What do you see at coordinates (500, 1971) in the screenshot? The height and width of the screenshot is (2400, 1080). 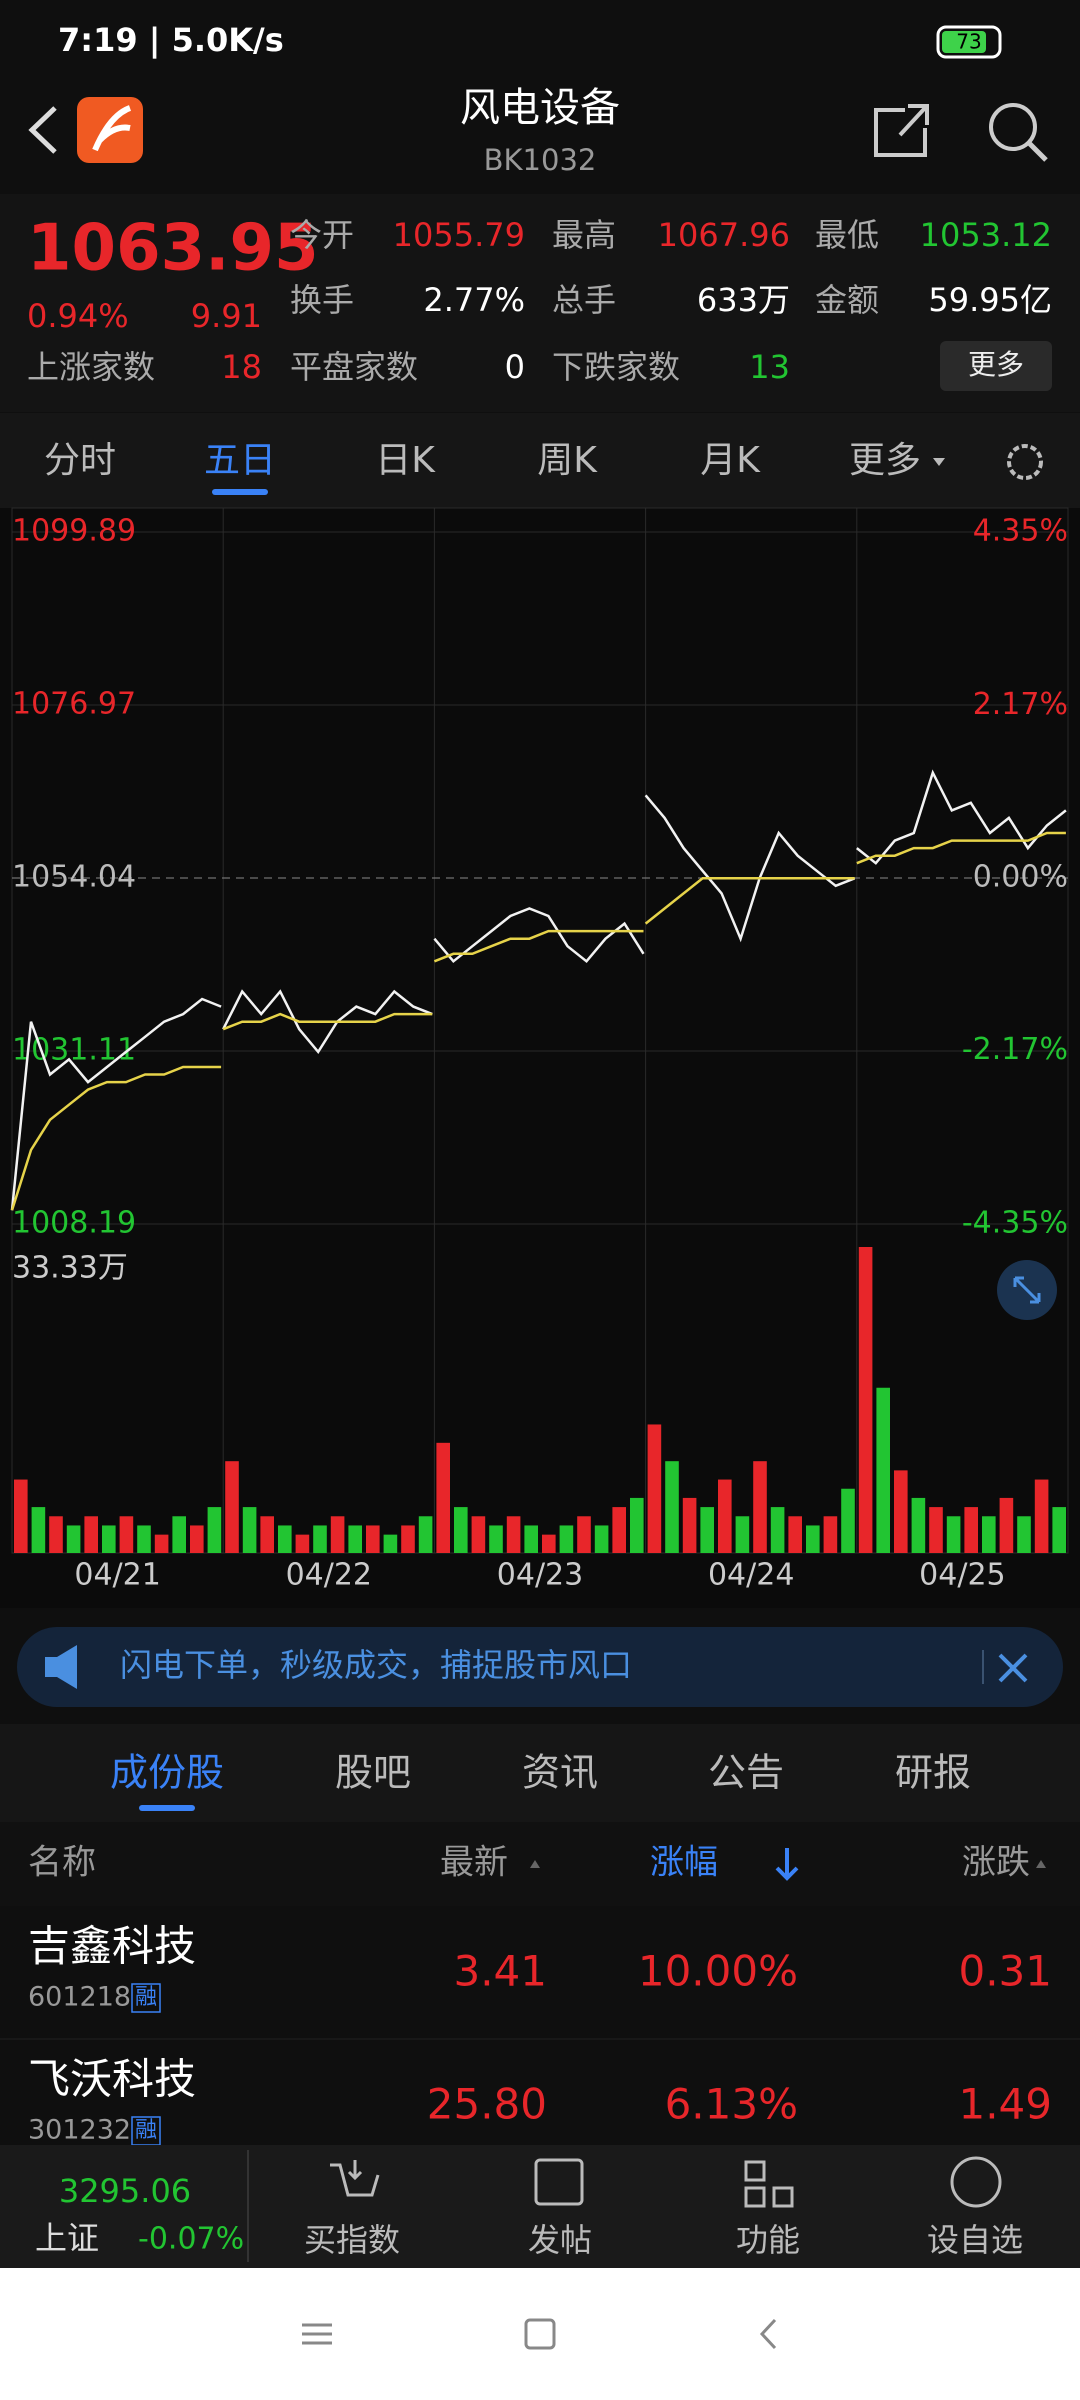 I see `stock-value: 3.41` at bounding box center [500, 1971].